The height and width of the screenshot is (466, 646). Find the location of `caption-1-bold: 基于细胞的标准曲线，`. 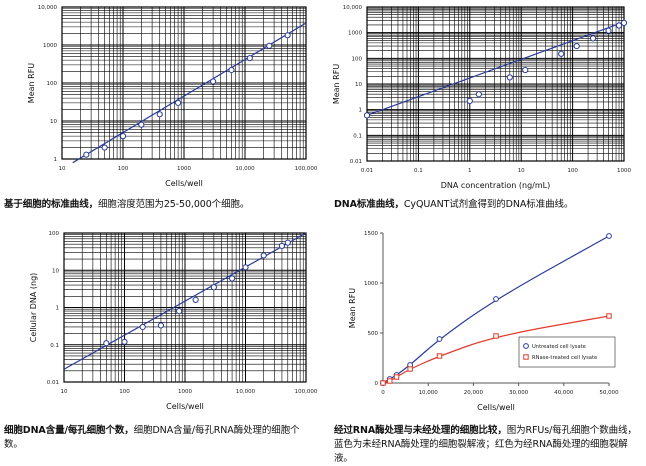

caption-1-bold: 基于细胞的标准曲线， is located at coordinates (51, 204).